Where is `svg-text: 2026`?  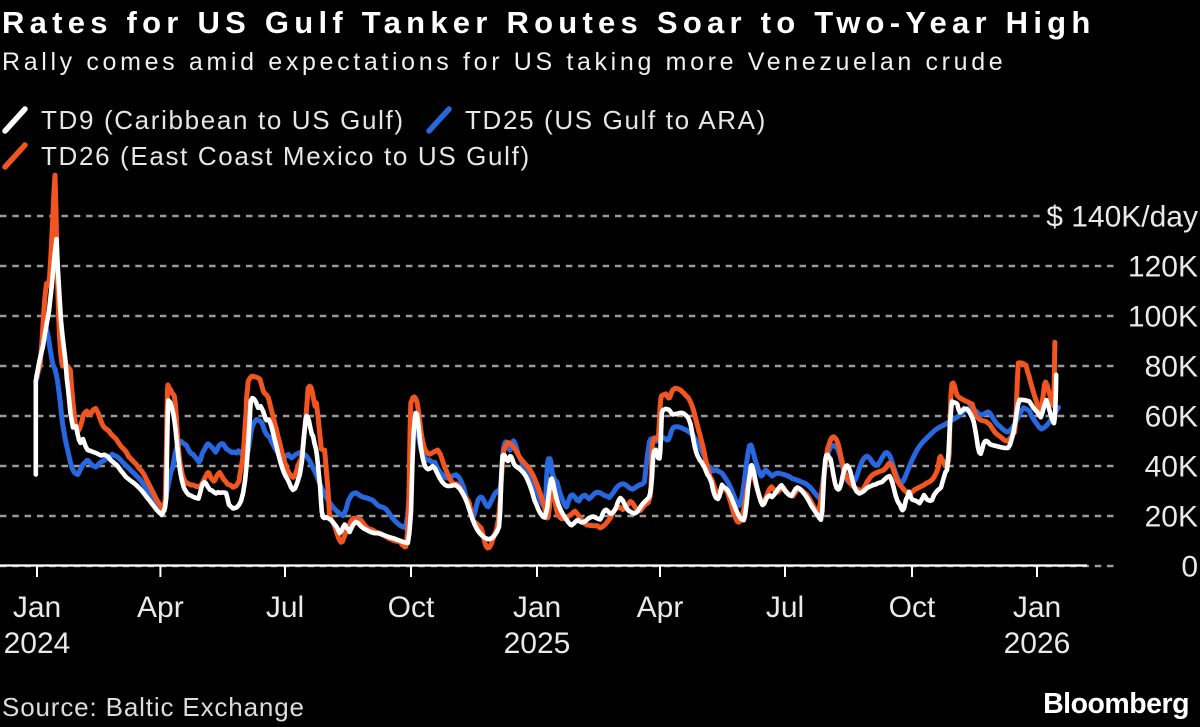 svg-text: 2026 is located at coordinates (1037, 643).